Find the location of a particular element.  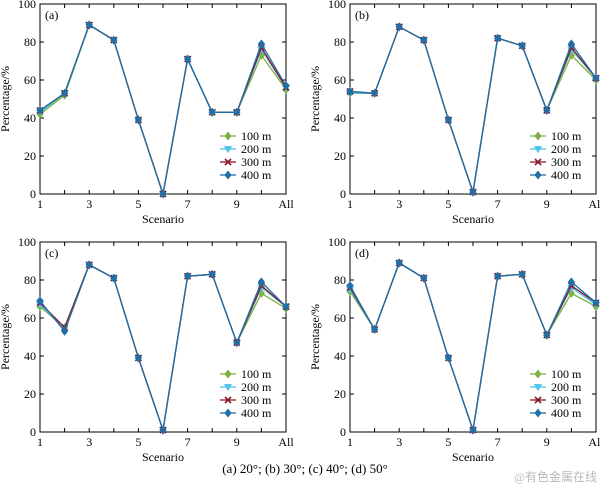

panel-label: (d) is located at coordinates (362, 253).